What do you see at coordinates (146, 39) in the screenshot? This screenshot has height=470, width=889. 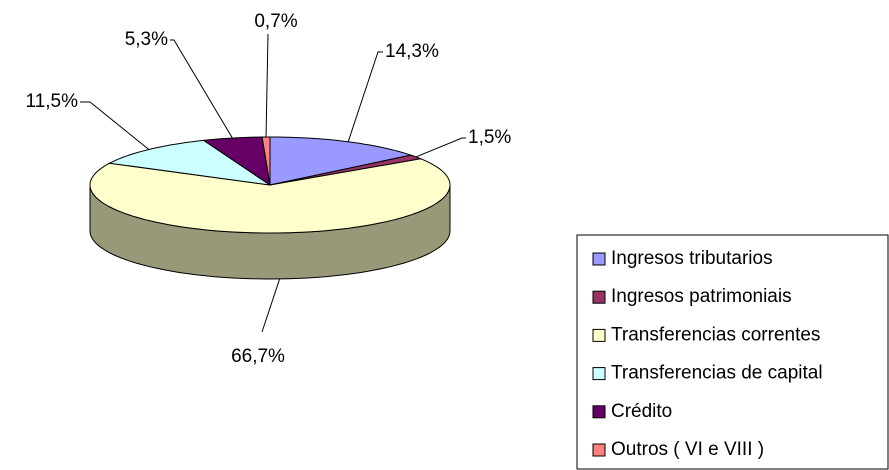 I see `data-label: 5,3%` at bounding box center [146, 39].